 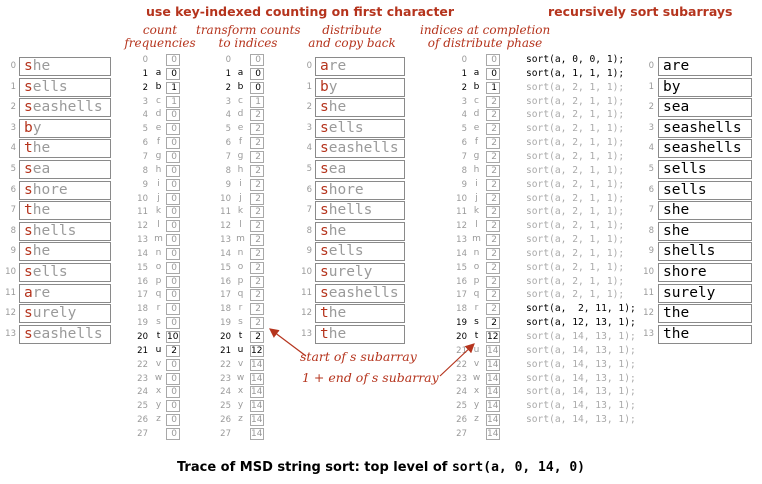 What do you see at coordinates (476, 197) in the screenshot?
I see `char-label: j` at bounding box center [476, 197].